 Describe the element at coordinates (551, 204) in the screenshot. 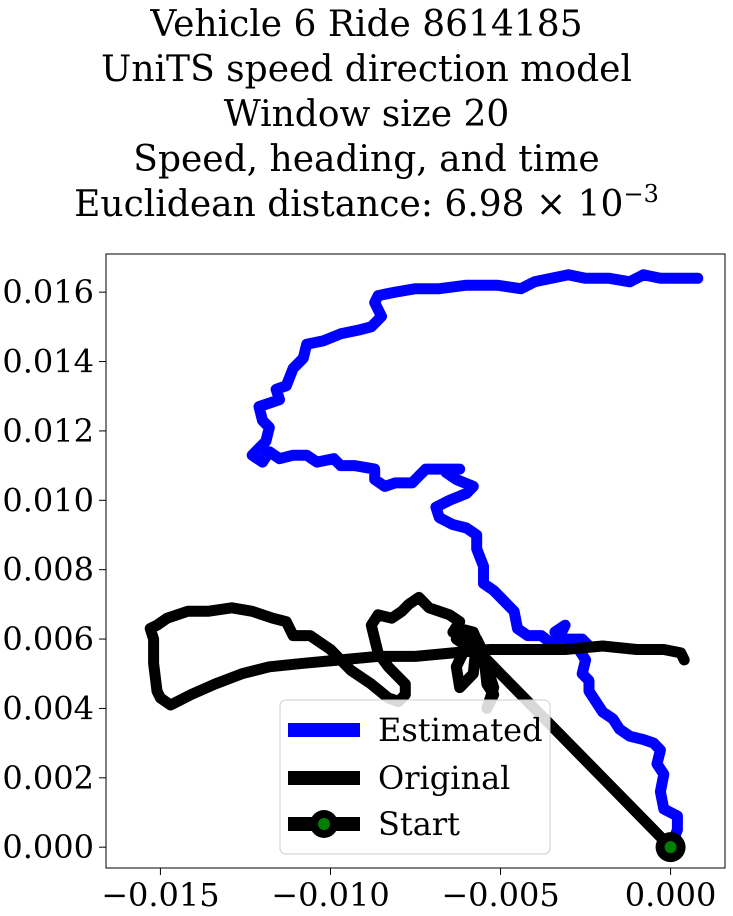

I see `title-distance-times: ×` at that location.